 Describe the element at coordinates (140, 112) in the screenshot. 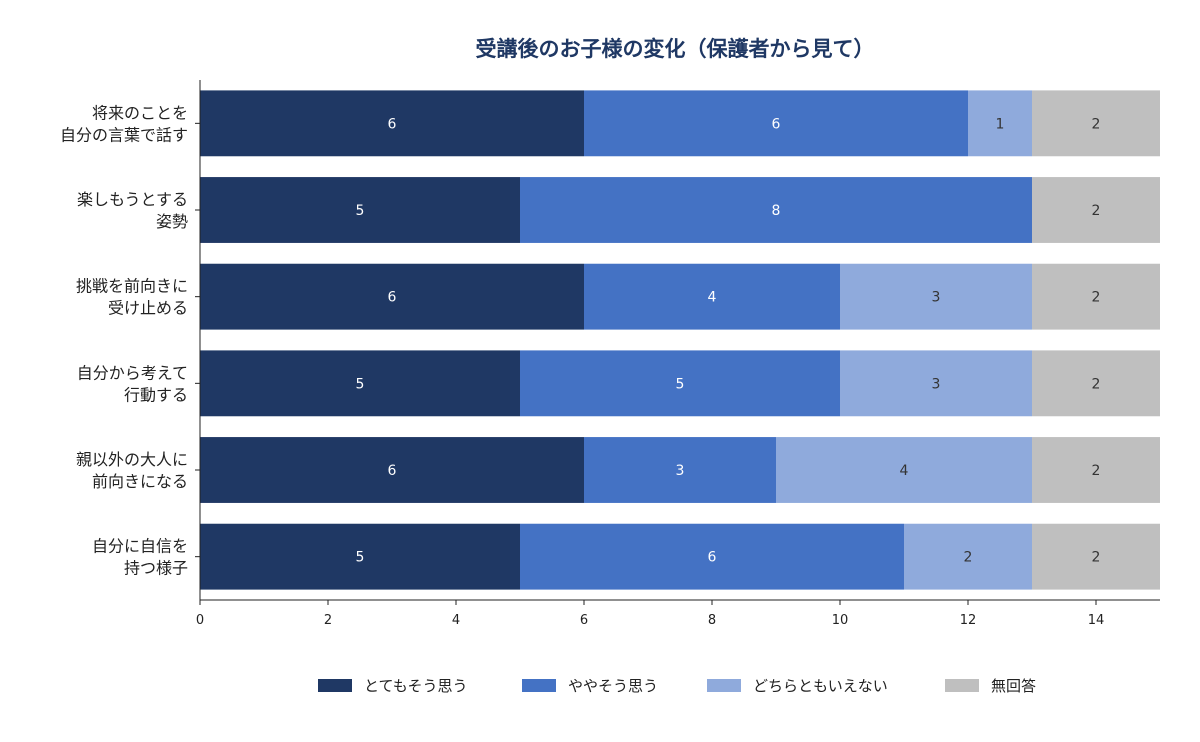

I see `category-label: 将来のことを` at that location.